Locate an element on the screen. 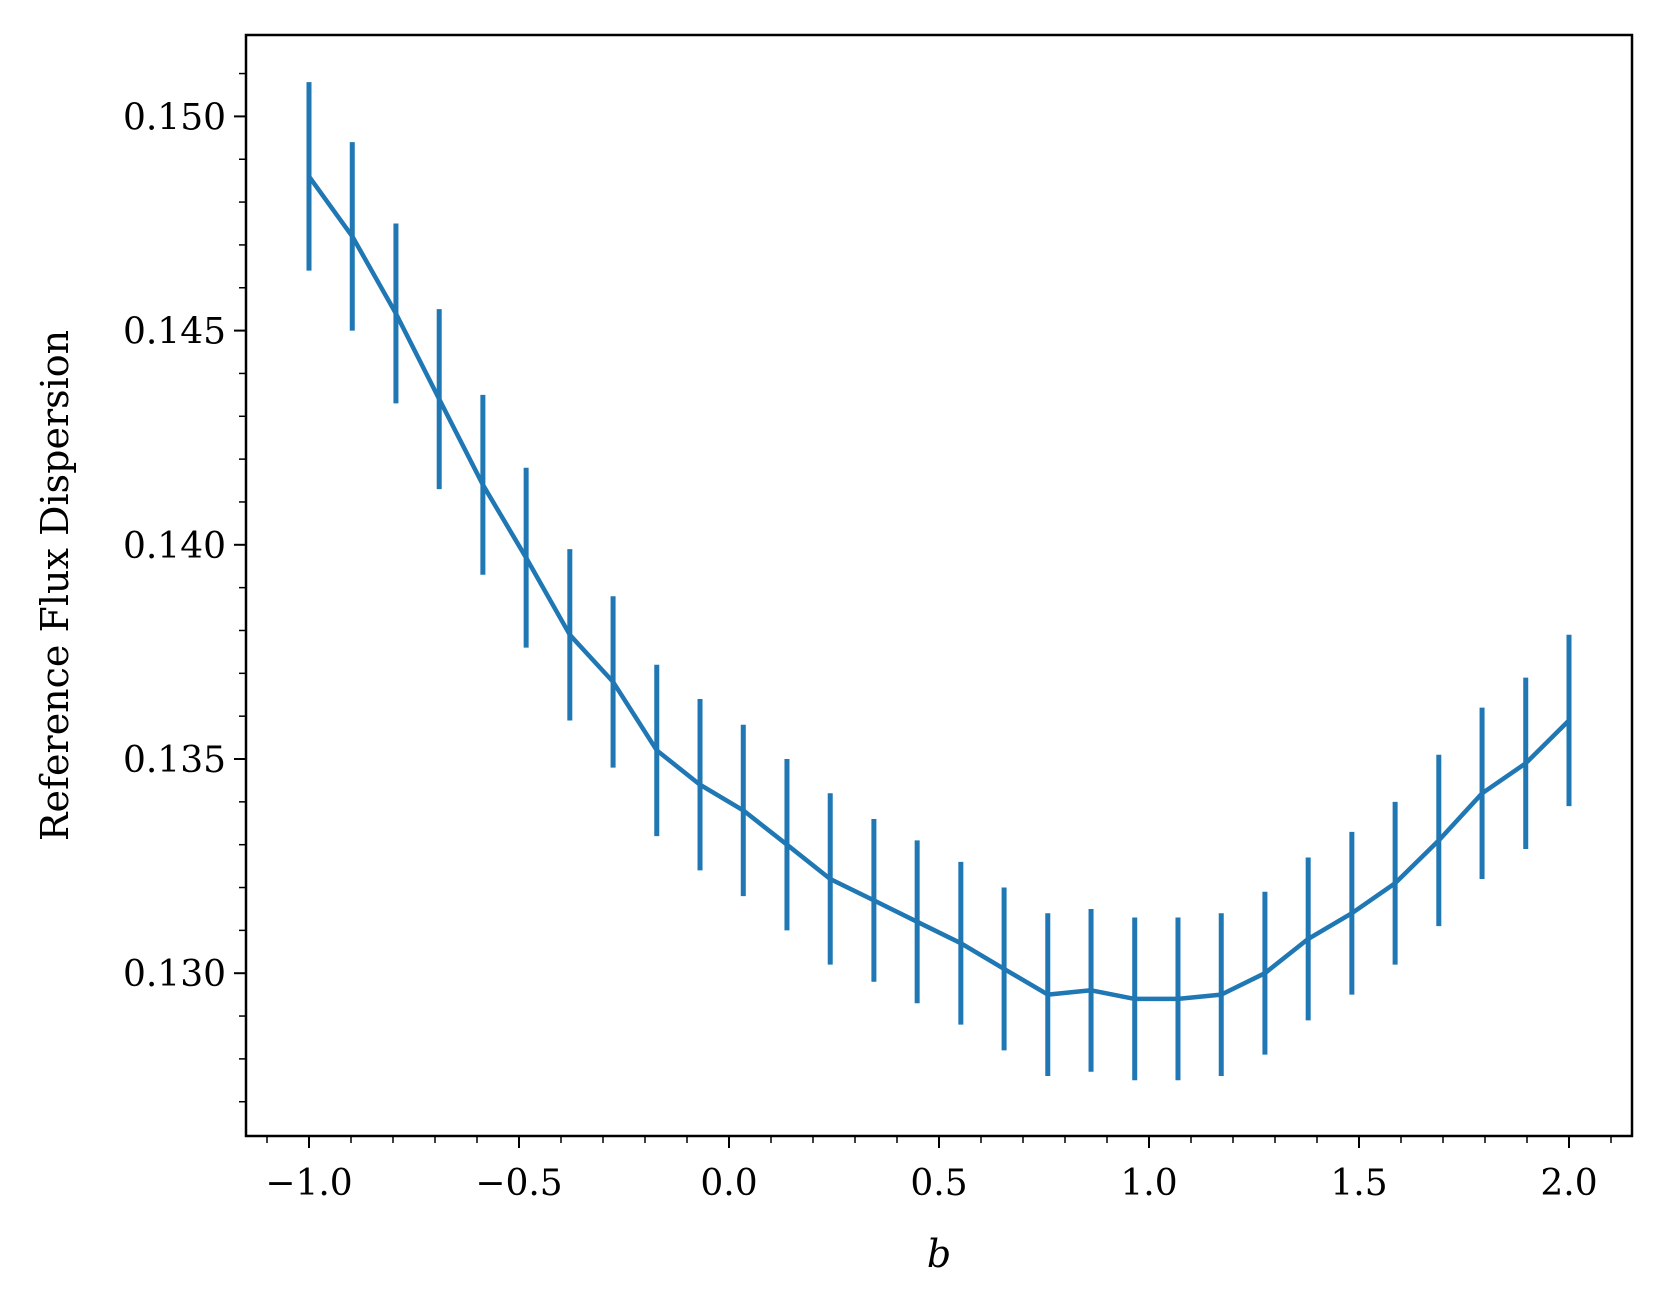 The width and height of the screenshot is (1660, 1309). x-axis-title: b is located at coordinates (939, 1254).